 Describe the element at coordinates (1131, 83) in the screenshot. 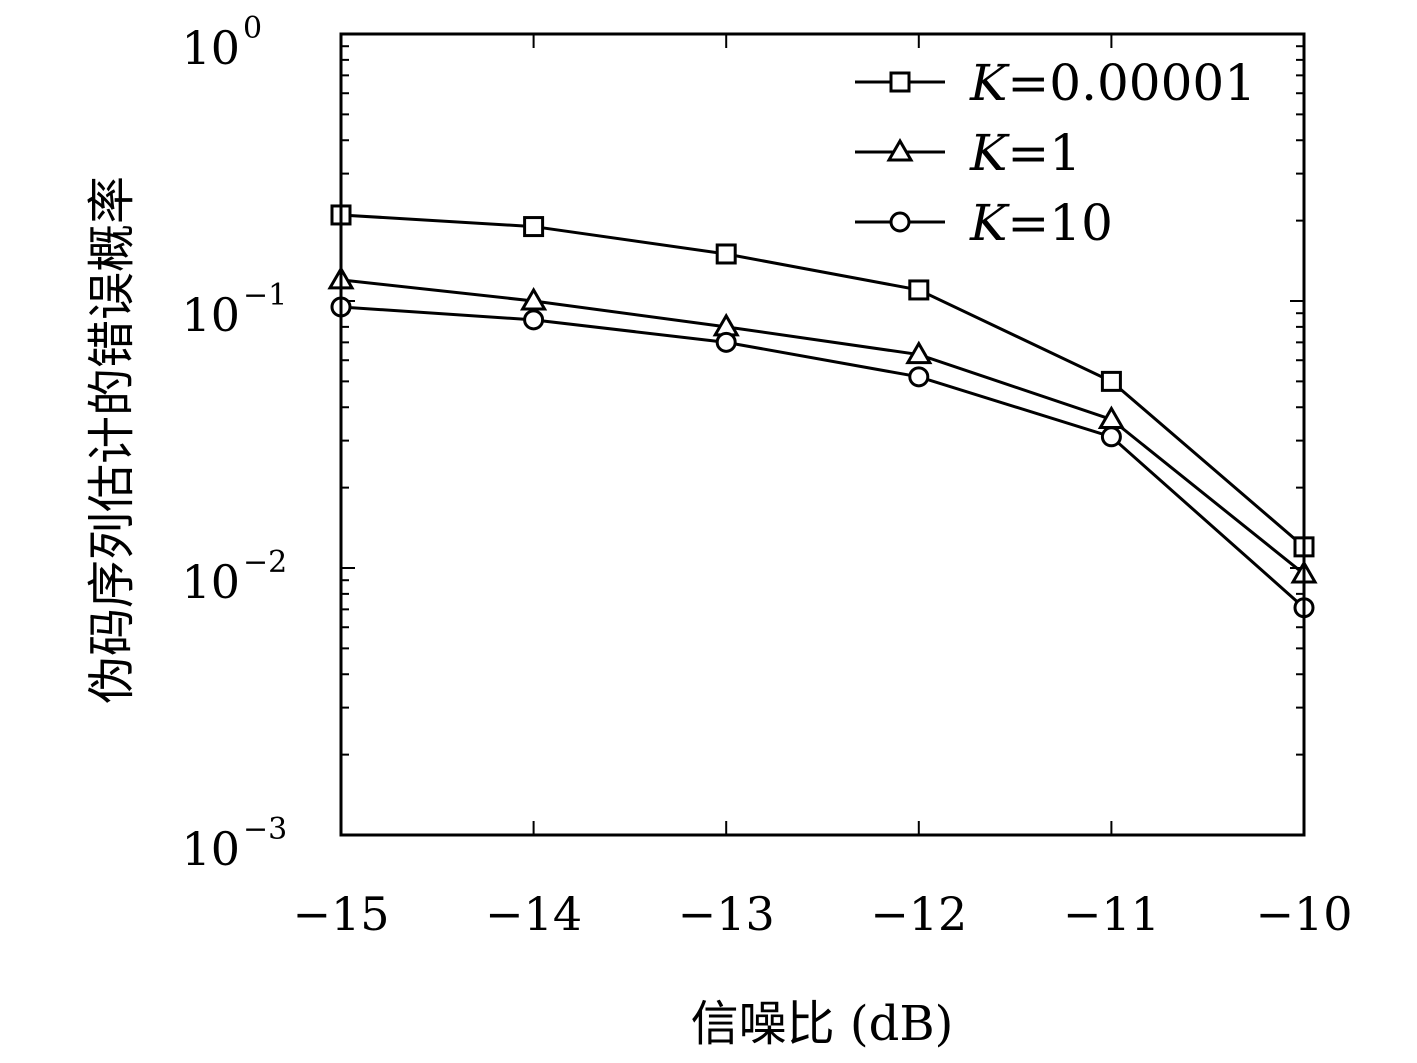

I see `legend-value: =0.00001` at that location.